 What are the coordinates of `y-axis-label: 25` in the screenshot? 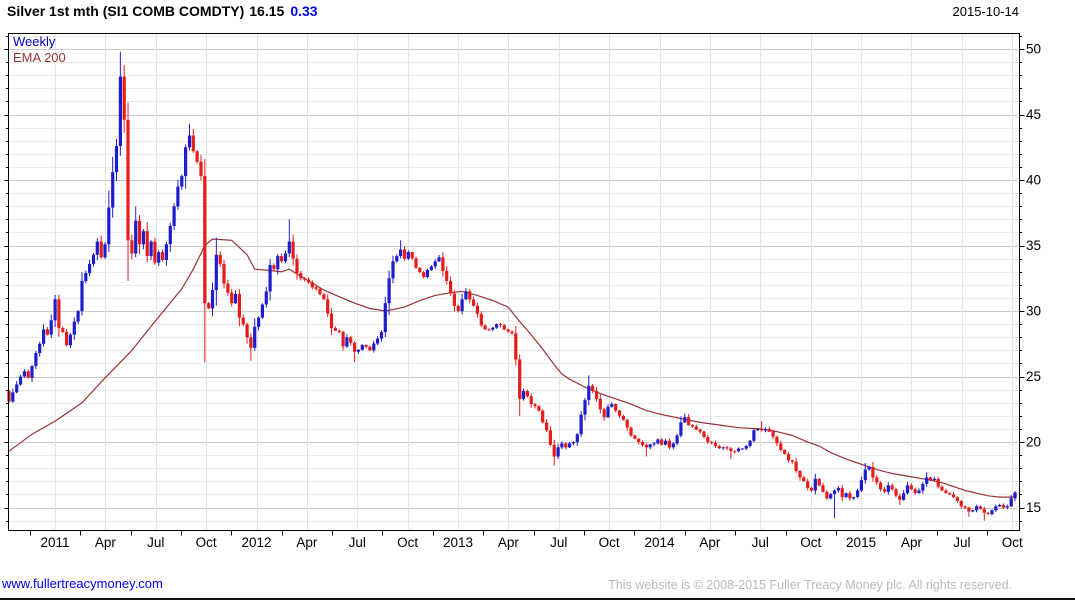 It's located at (1033, 376).